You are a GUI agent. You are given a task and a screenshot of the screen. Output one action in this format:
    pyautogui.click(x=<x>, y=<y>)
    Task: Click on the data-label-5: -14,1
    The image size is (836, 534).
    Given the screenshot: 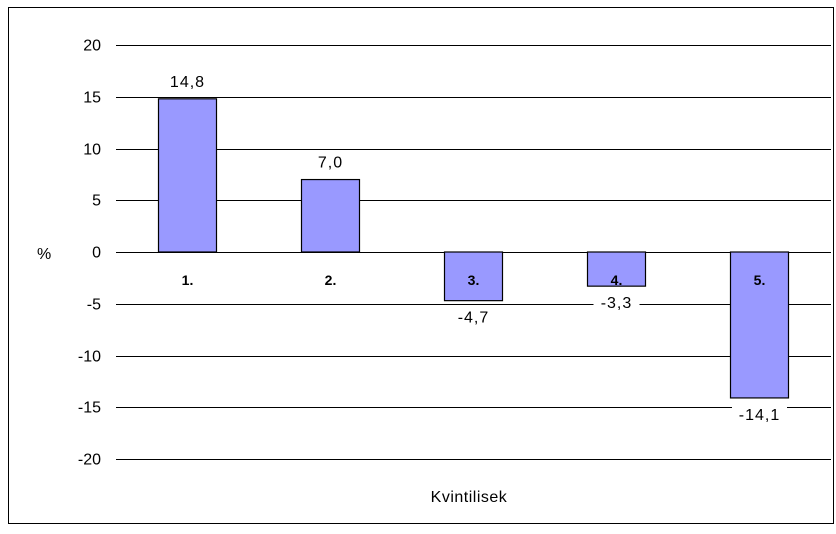 What is the action you would take?
    pyautogui.click(x=759, y=415)
    